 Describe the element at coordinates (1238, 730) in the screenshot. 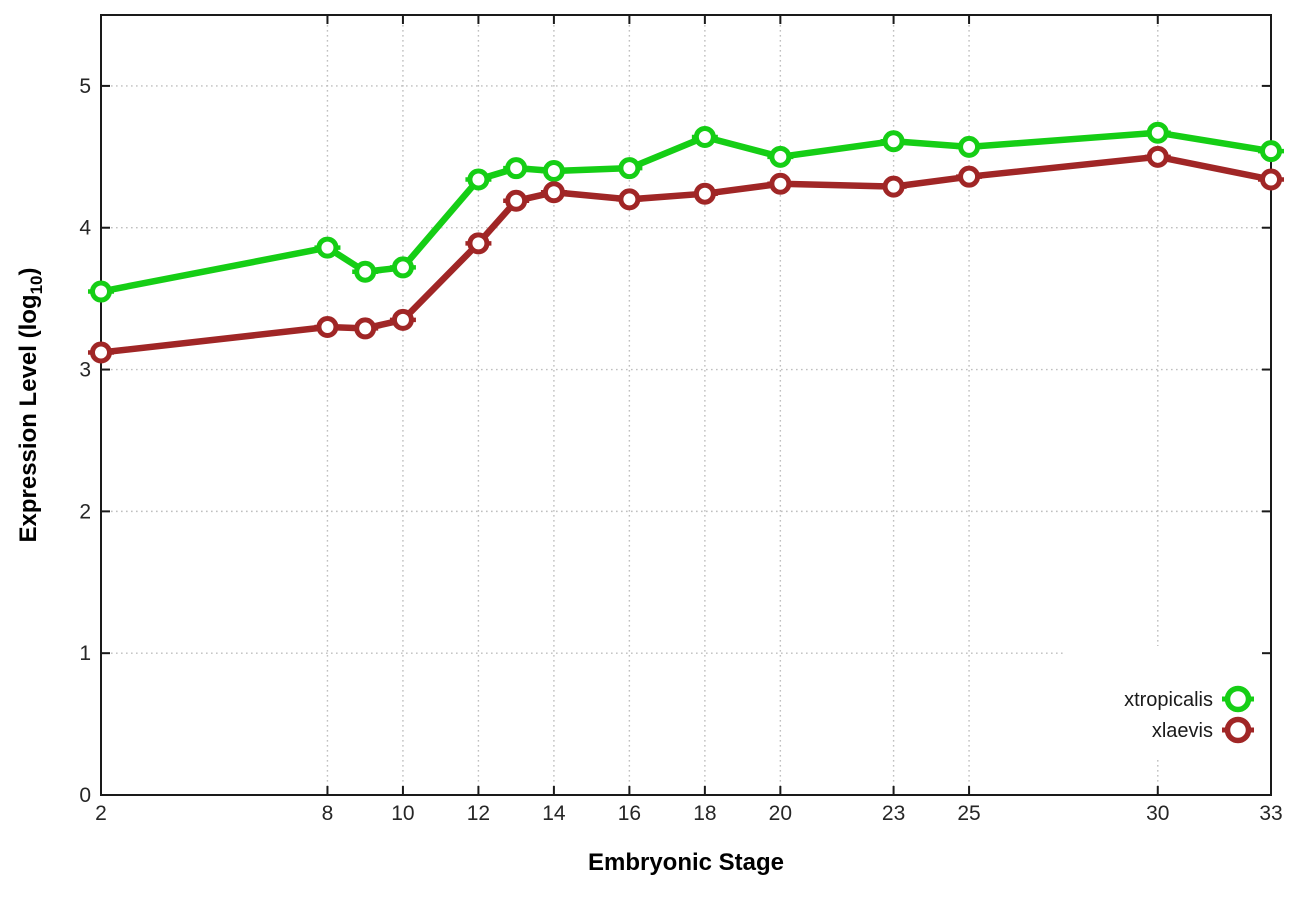

I see `legend-marker-xlaevis` at that location.